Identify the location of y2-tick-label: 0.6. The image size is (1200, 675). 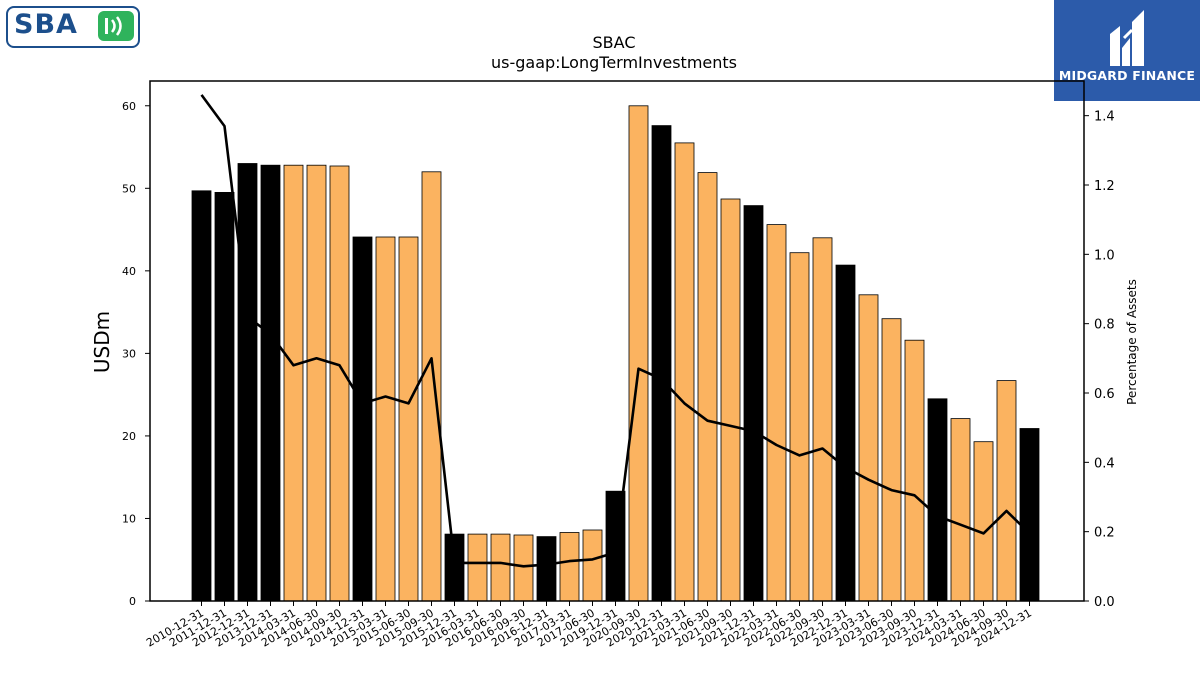
(1104, 394).